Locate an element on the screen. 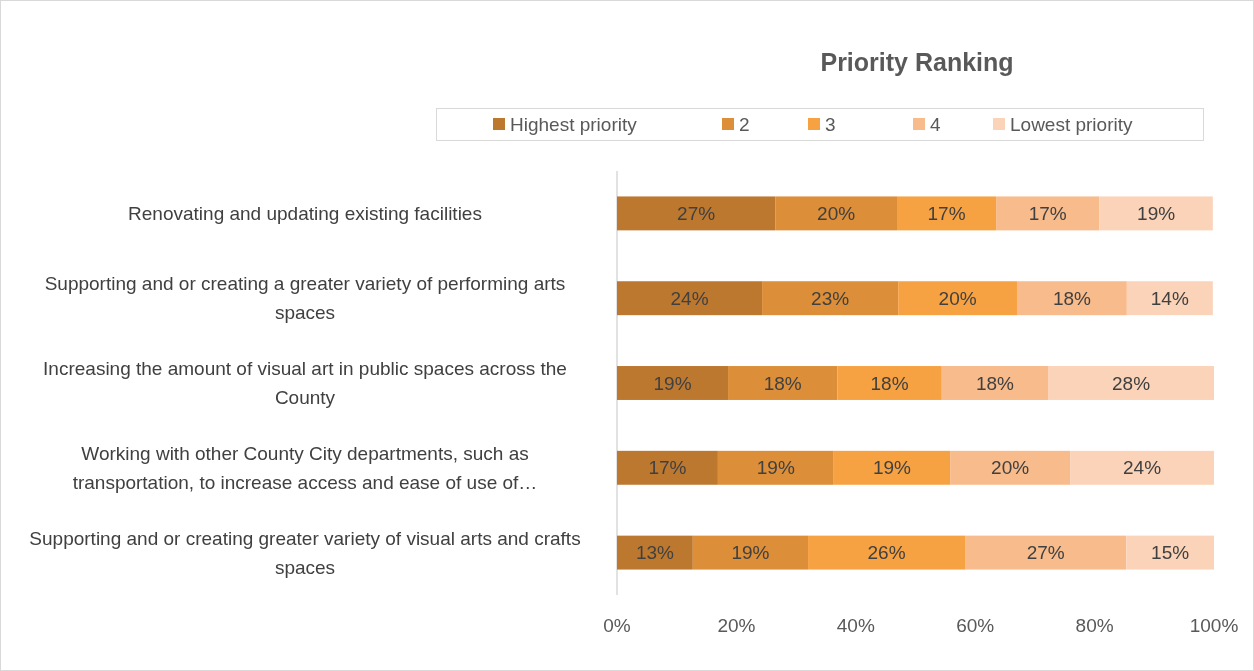 The height and width of the screenshot is (671, 1254). data-label: 15% is located at coordinates (1170, 553).